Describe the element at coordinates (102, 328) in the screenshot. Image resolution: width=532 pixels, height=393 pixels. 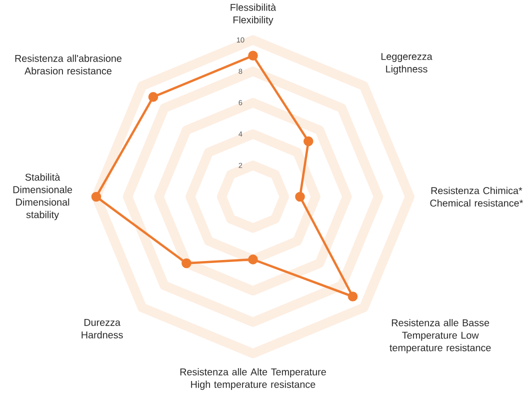
I see `spoke-label: Durezza Hardness` at that location.